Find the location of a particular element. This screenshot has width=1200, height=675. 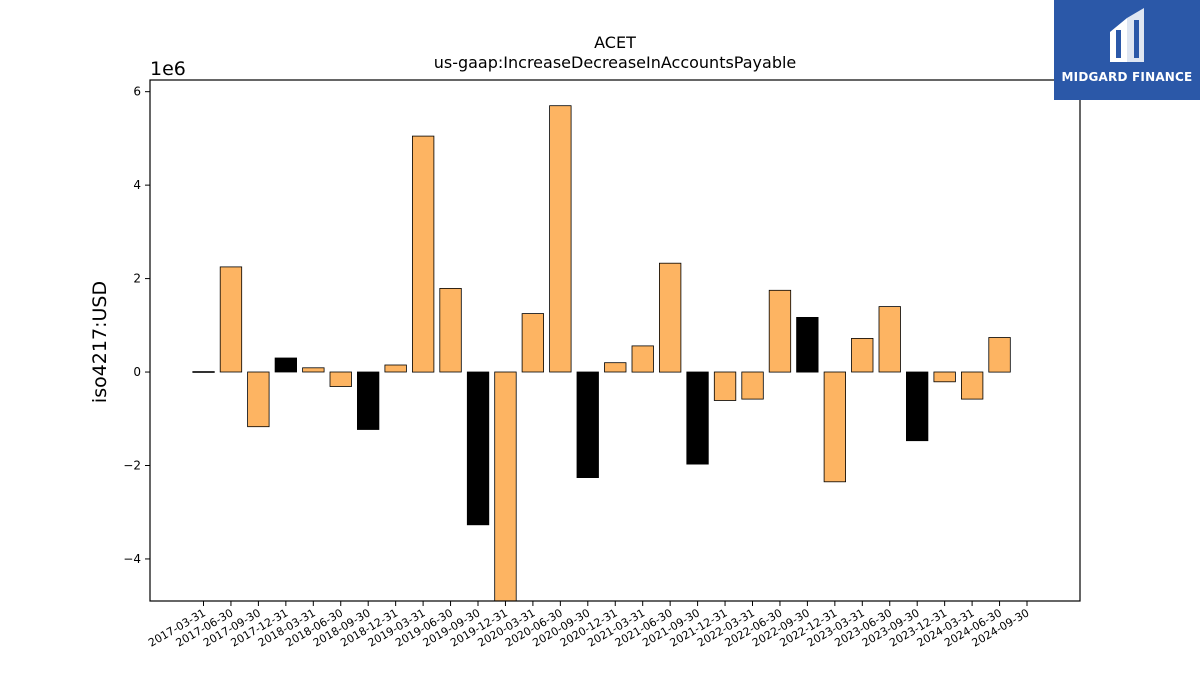

y-tick-label: 2 is located at coordinates (137, 279).